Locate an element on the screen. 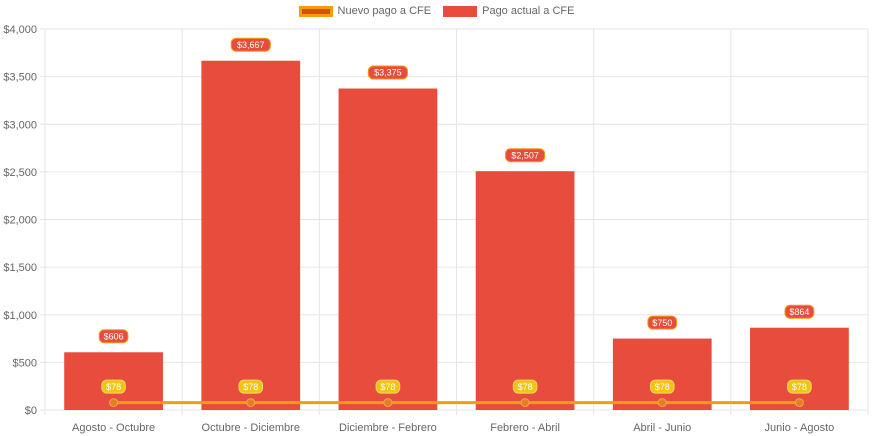  y-tick-label: $1,000 is located at coordinates (20, 316).